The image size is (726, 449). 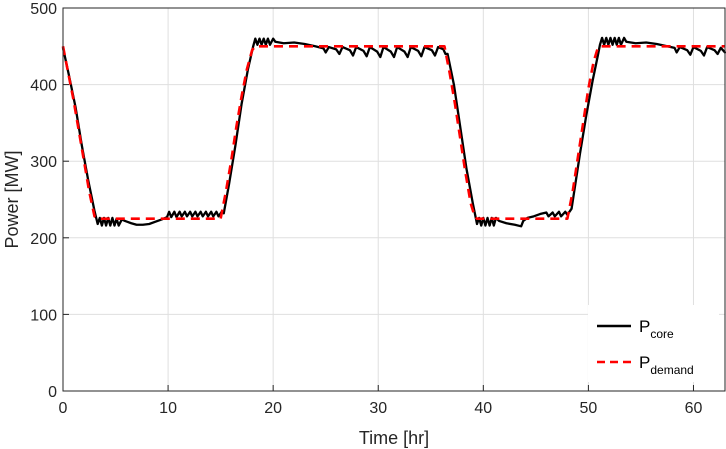 I want to click on x-tick-label: 20, so click(x=273, y=408).